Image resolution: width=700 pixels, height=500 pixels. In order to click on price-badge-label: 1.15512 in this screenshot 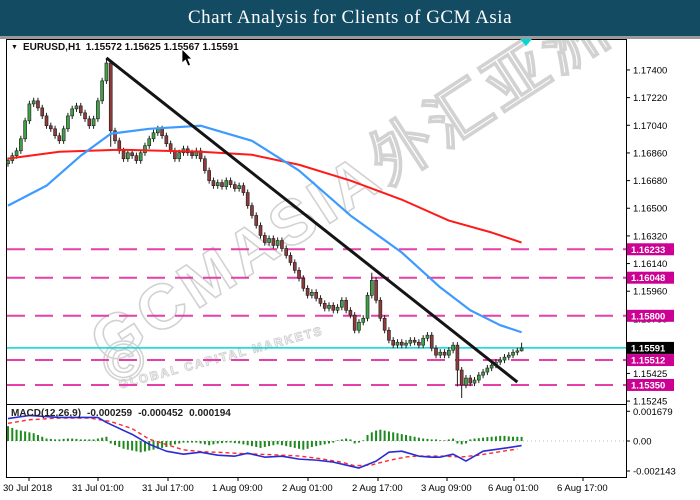, I will do `click(648, 361)`.